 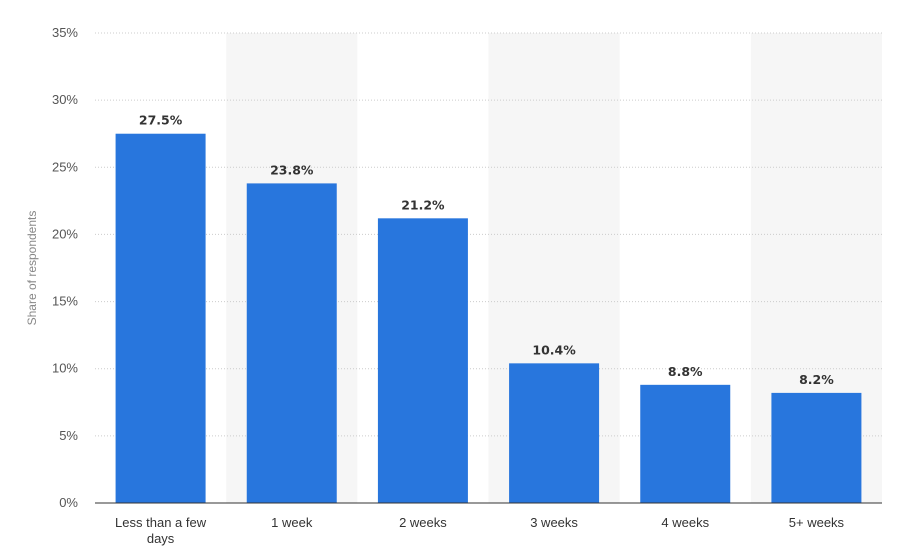 What do you see at coordinates (423, 204) in the screenshot?
I see `data-label: 21.2%` at bounding box center [423, 204].